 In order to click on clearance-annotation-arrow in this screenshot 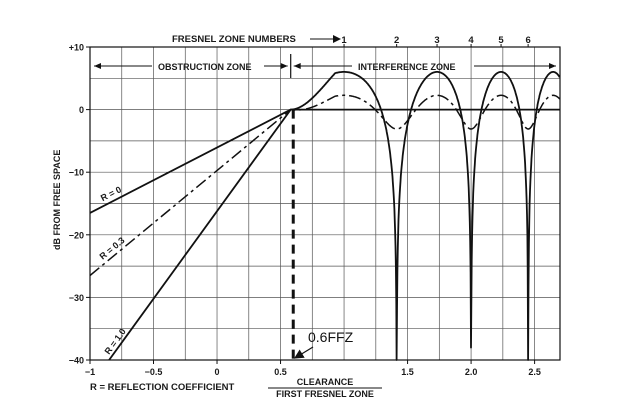, I will do `click(303, 352)`.